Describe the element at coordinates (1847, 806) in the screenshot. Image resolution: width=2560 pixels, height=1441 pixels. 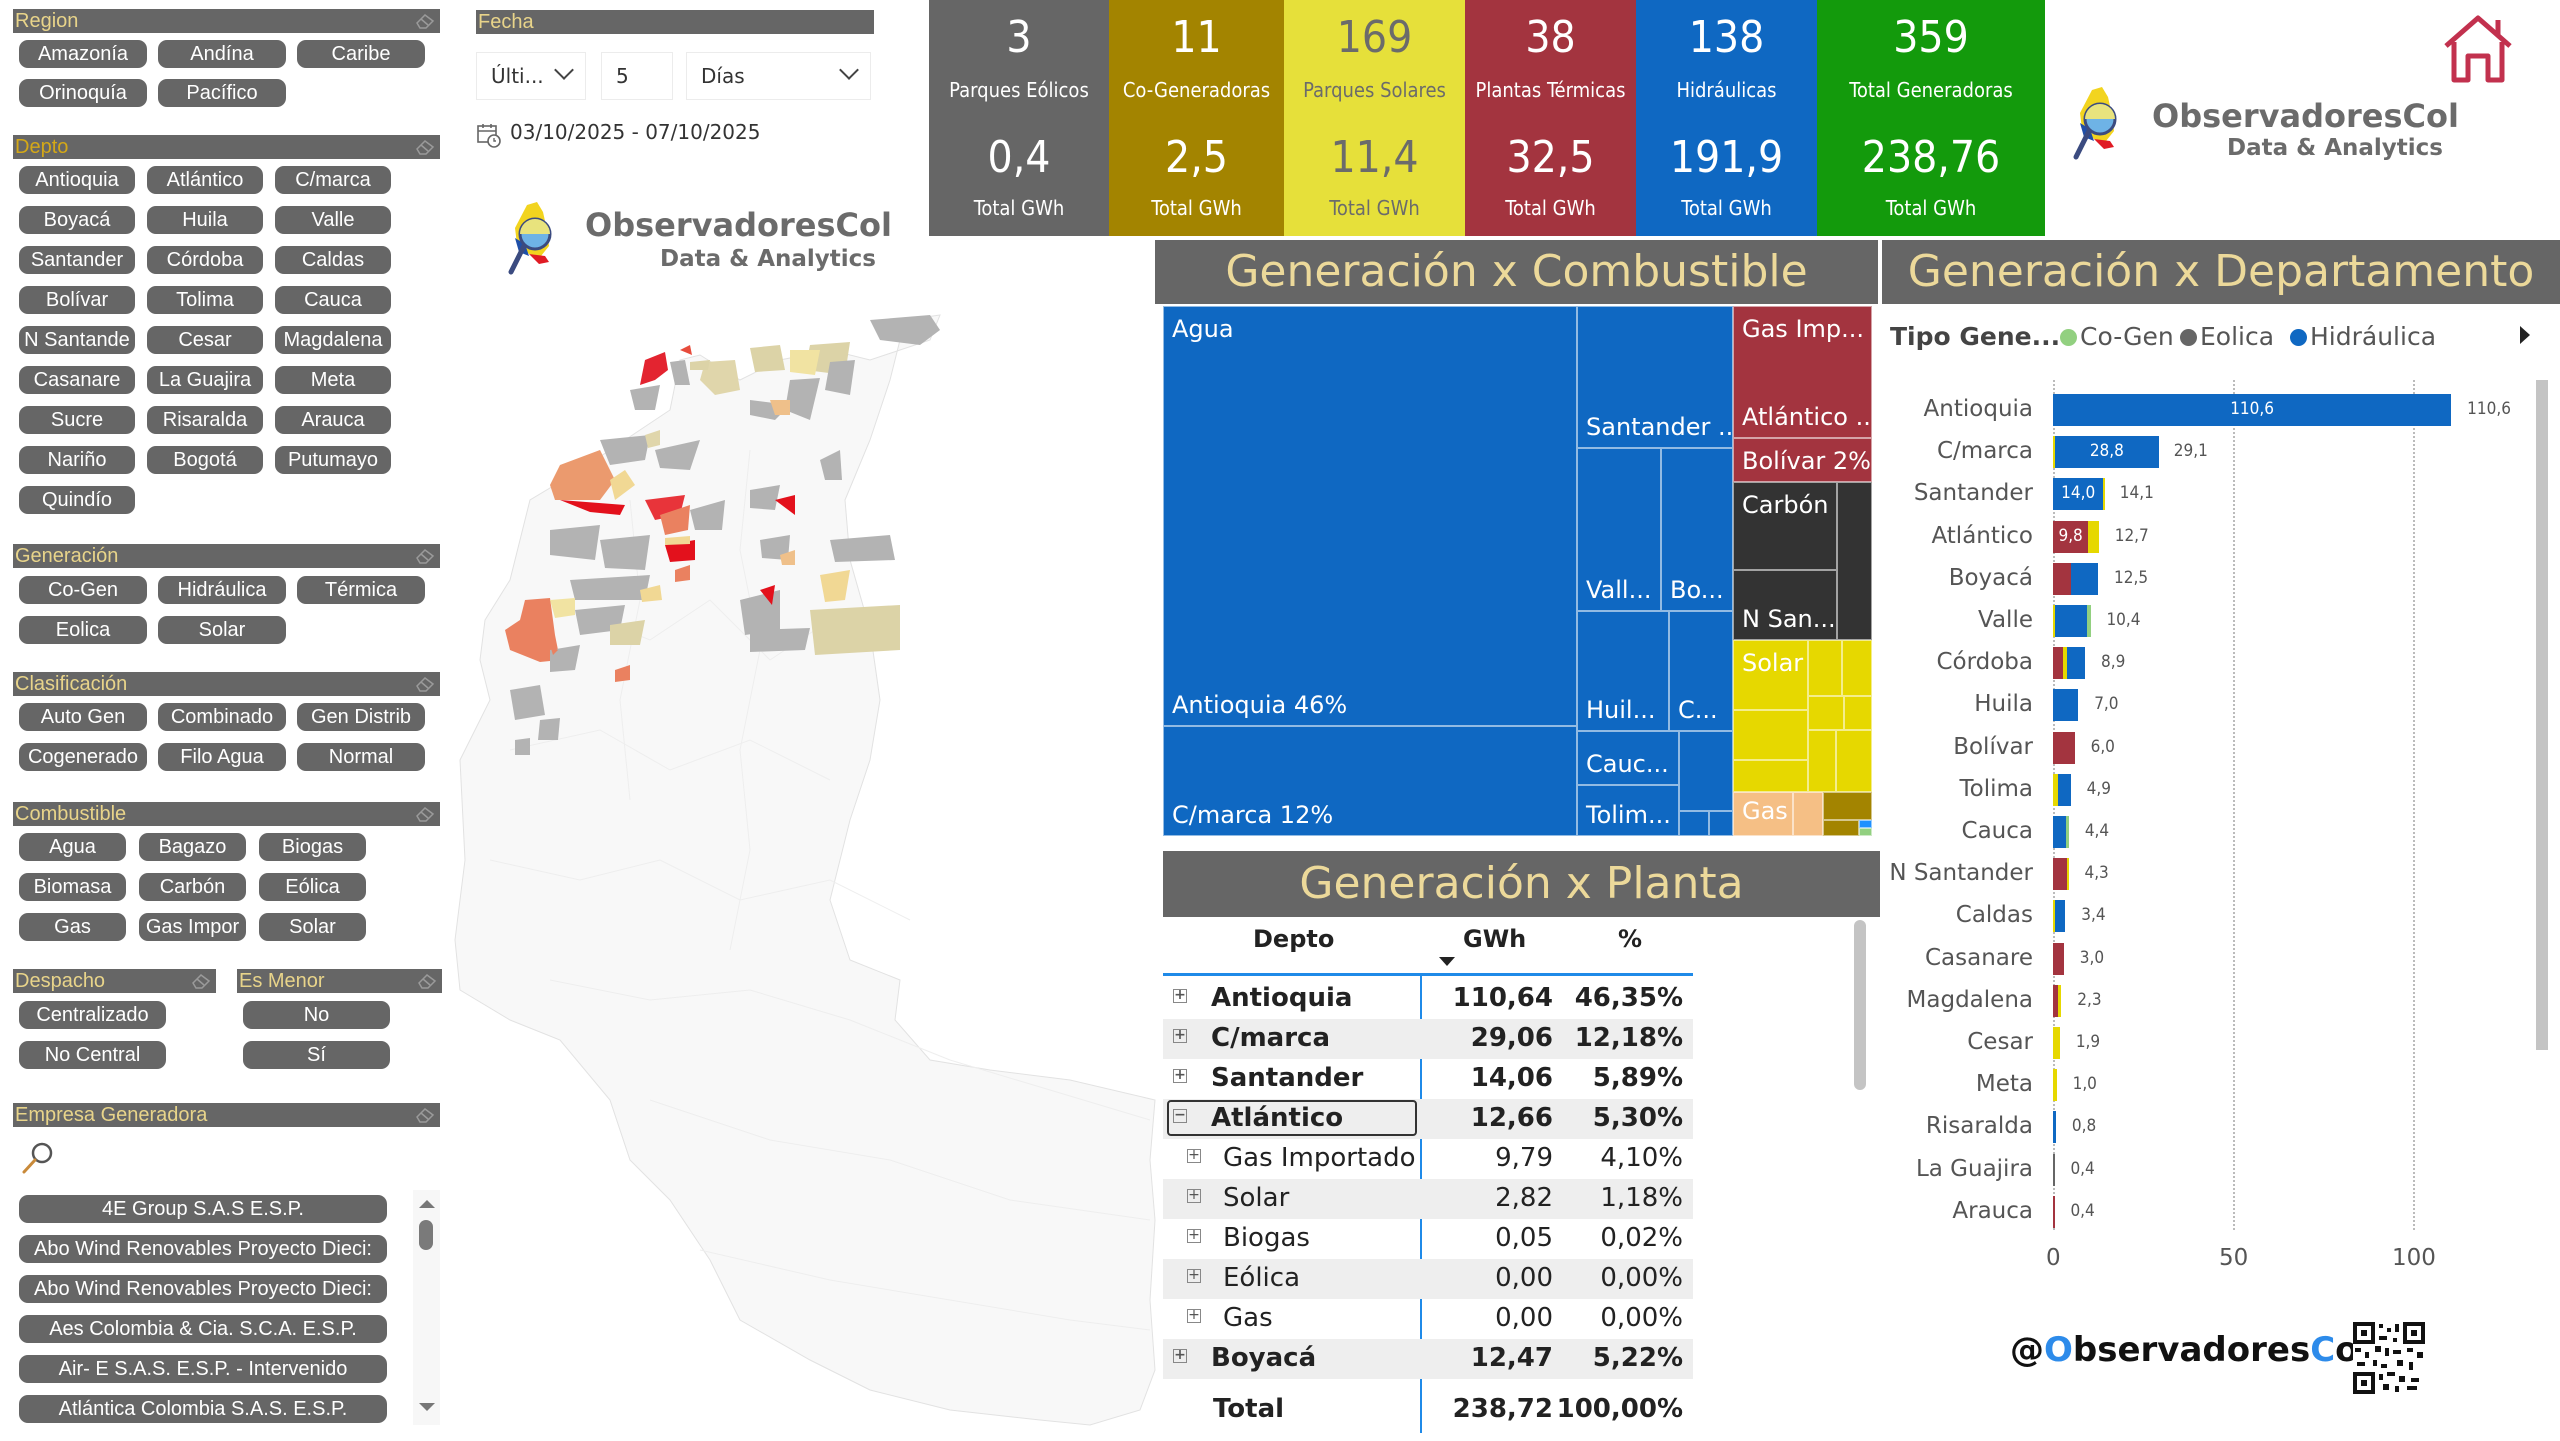
I see `treemap-cell-bagazo` at that location.